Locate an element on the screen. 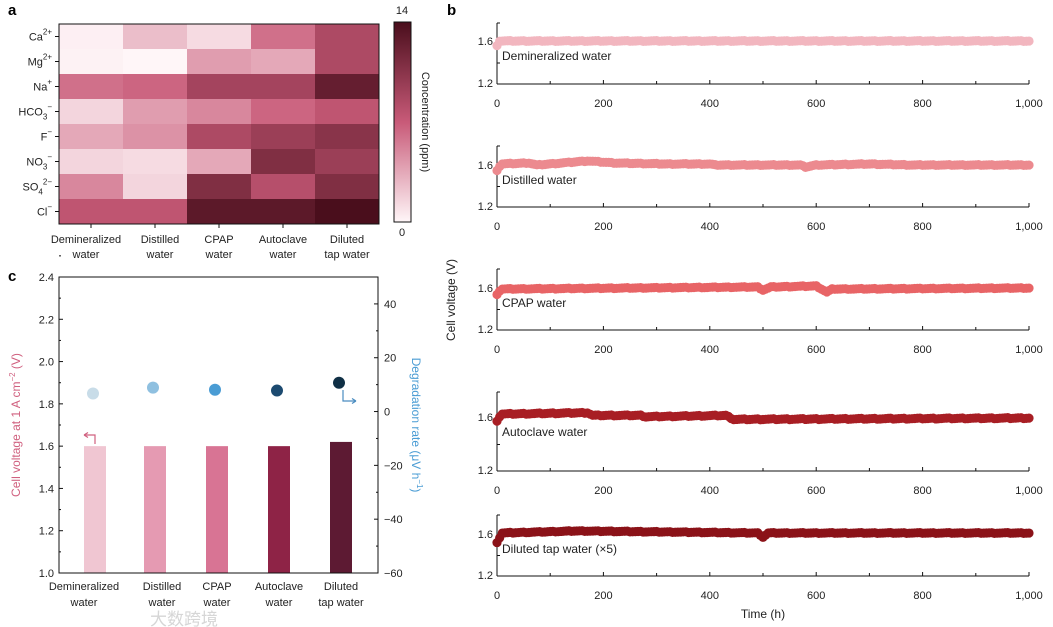  heatmap-row-label: SO42− is located at coordinates (38, 187).